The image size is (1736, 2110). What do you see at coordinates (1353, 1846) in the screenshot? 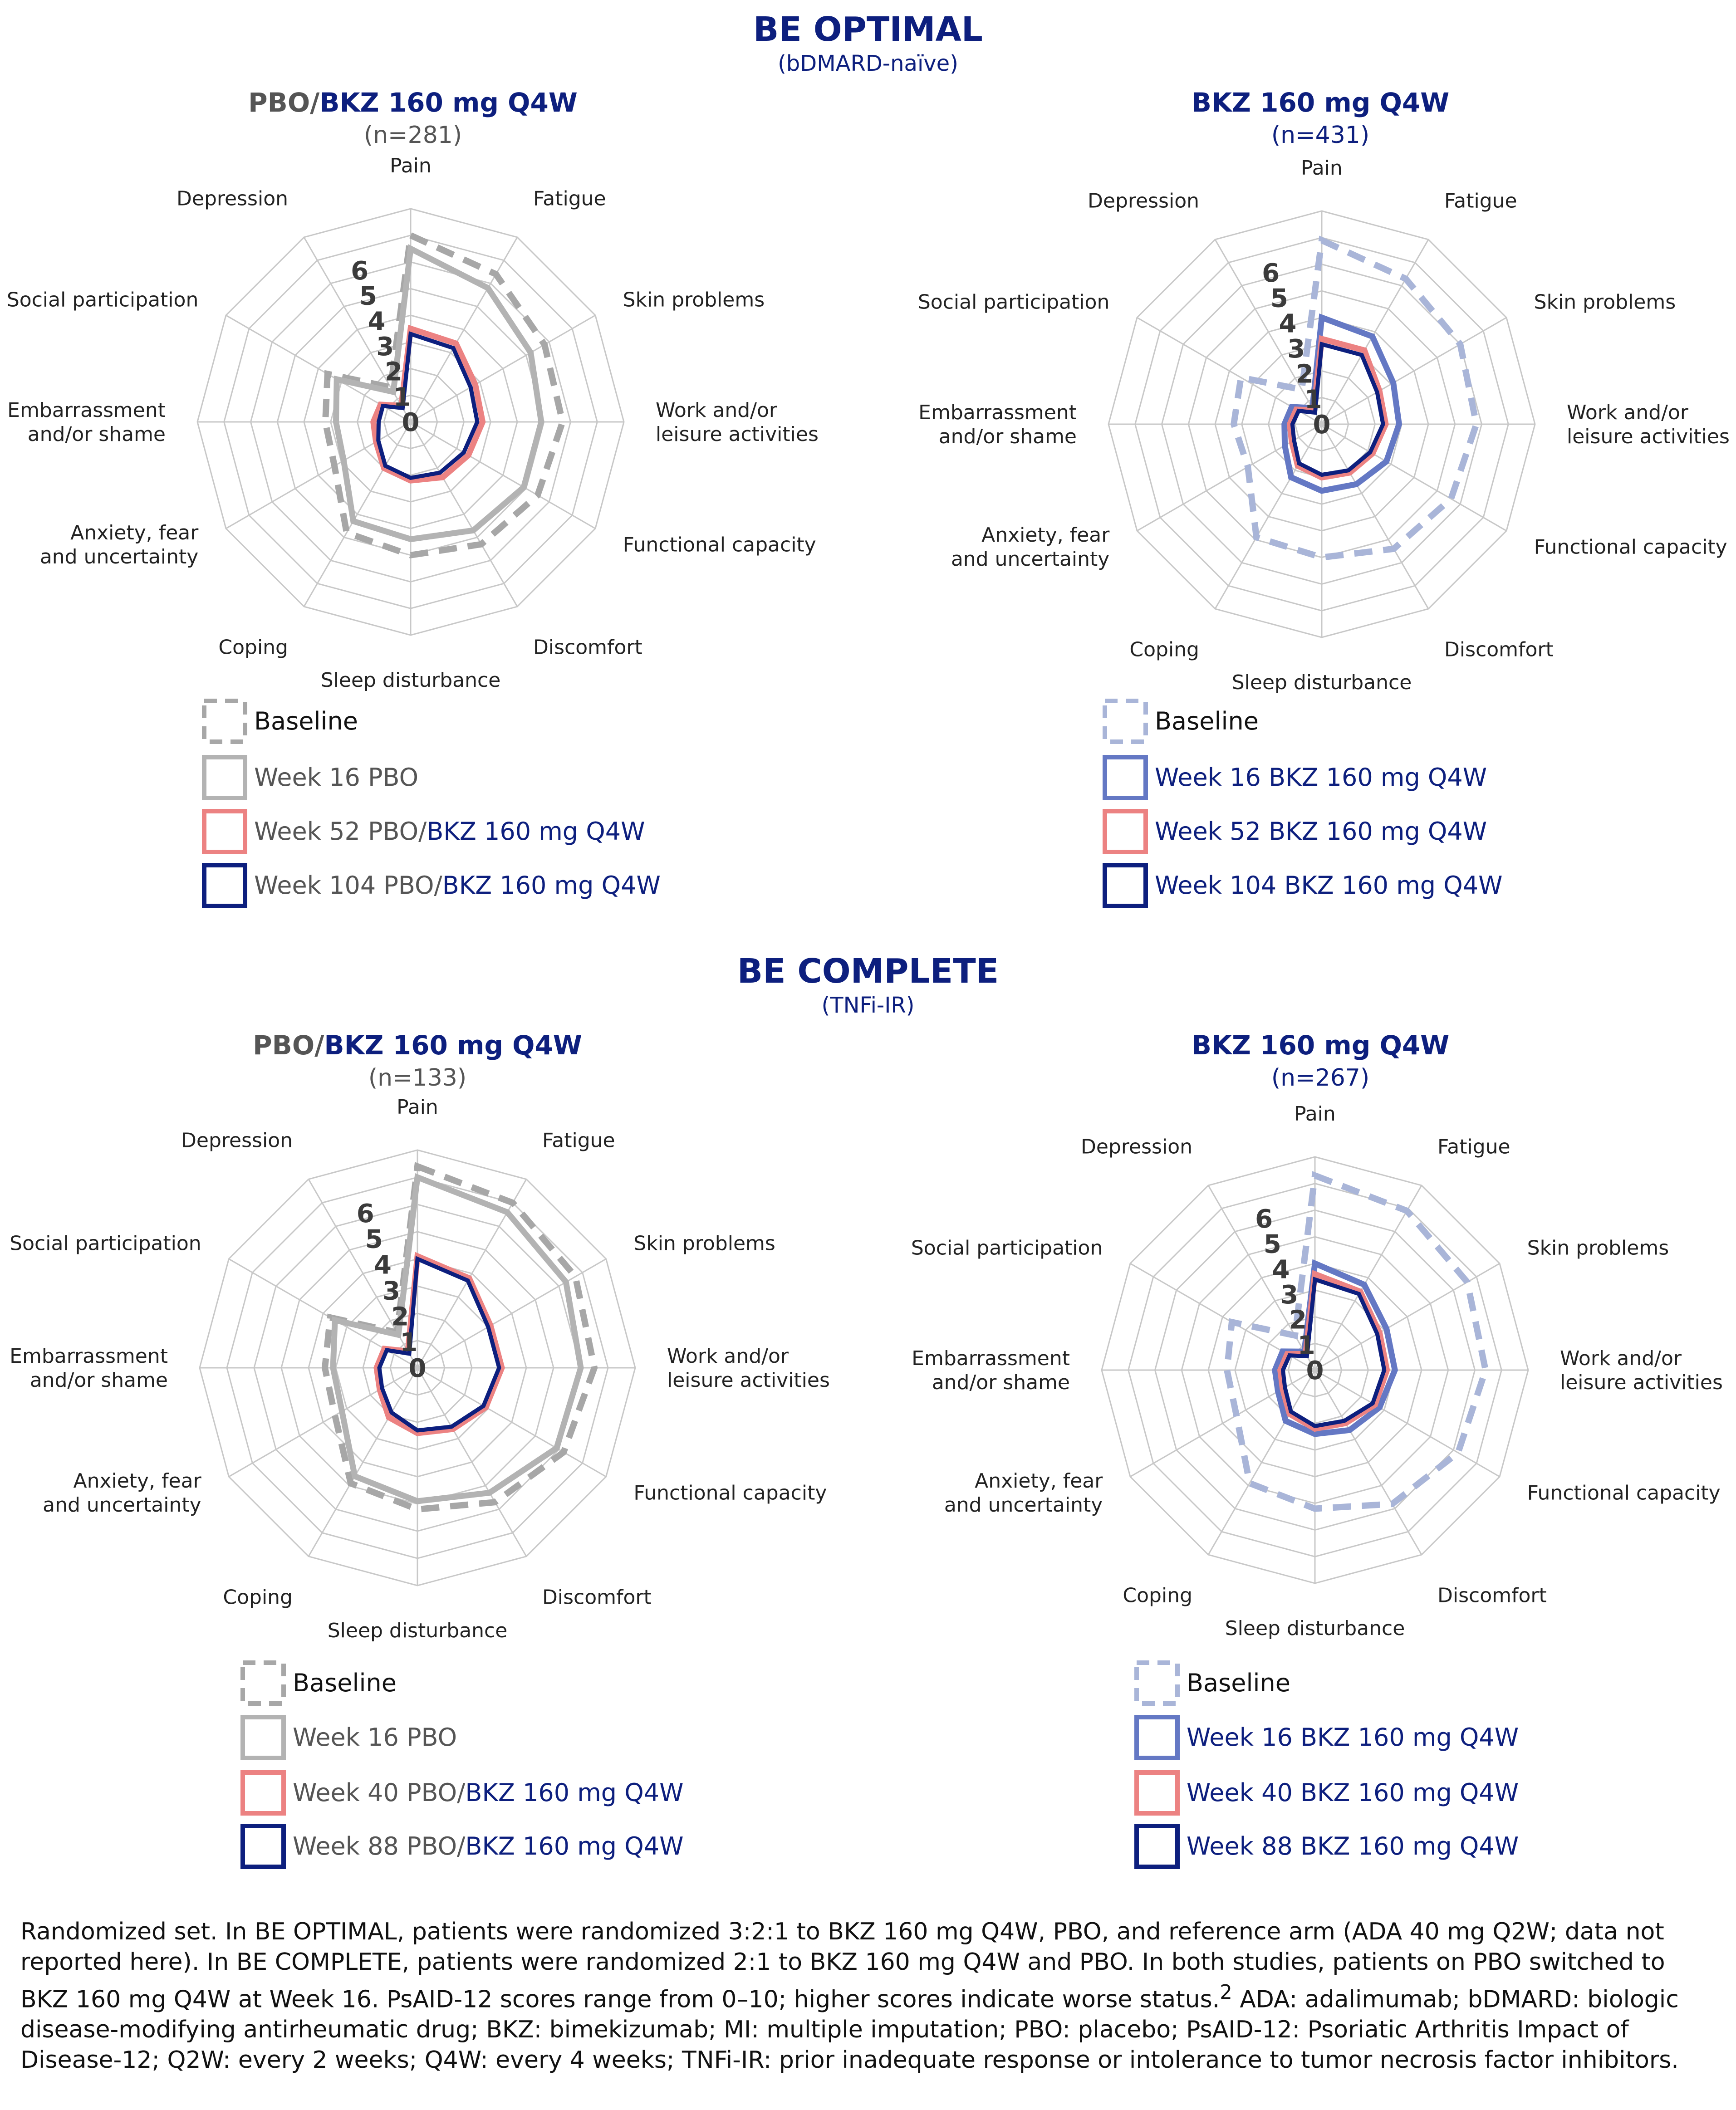
I see `legend-label: Week 88 BKZ 160 mg Q4W` at bounding box center [1353, 1846].